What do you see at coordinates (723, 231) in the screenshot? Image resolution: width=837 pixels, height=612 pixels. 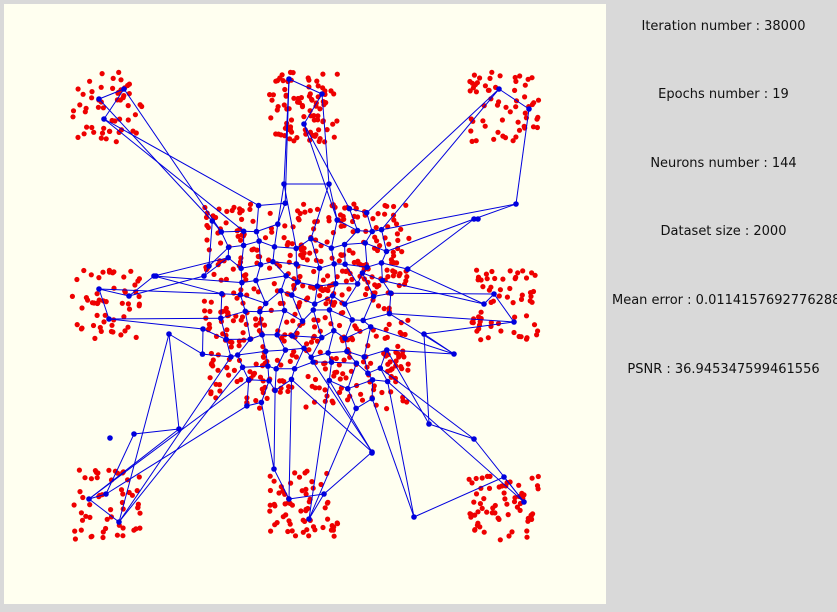 I see `dataset-size-label: Dataset size : 2000` at bounding box center [723, 231].